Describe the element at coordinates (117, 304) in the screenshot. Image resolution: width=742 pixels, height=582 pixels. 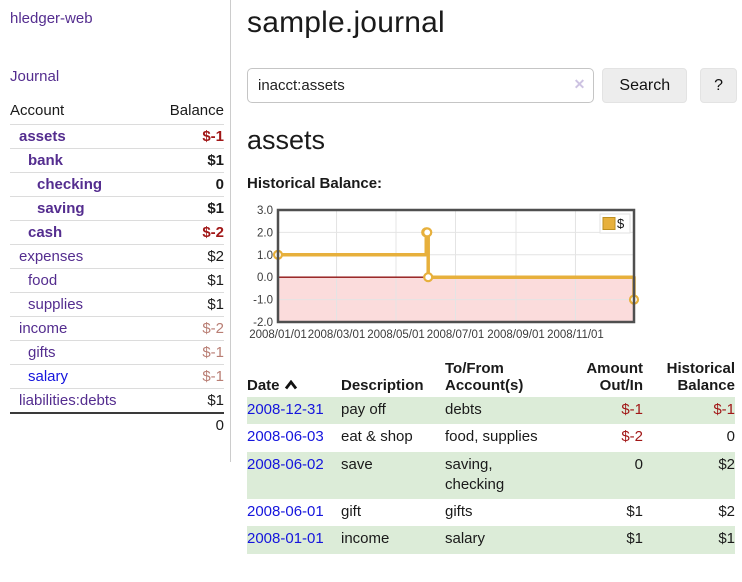
I see `account-row: supplies $1` at that location.